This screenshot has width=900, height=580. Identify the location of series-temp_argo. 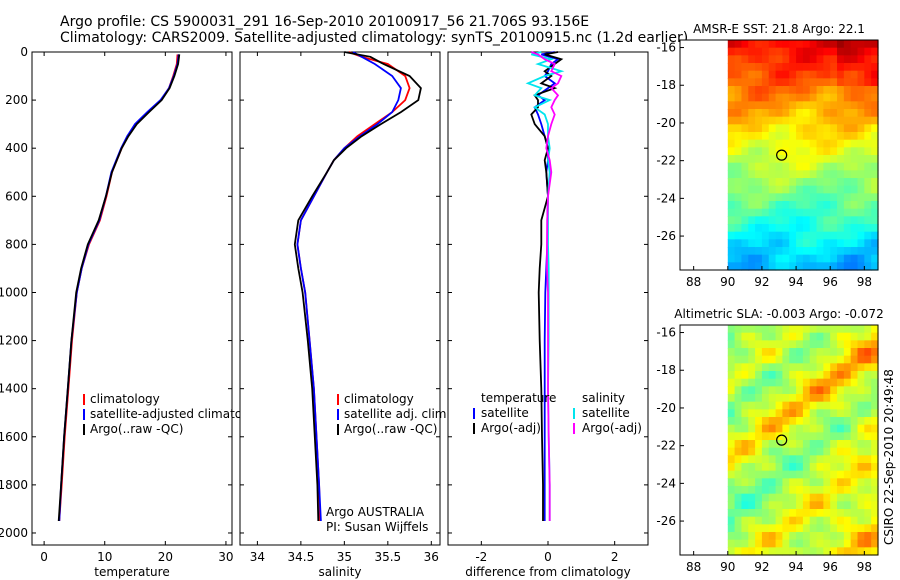
(547, 286).